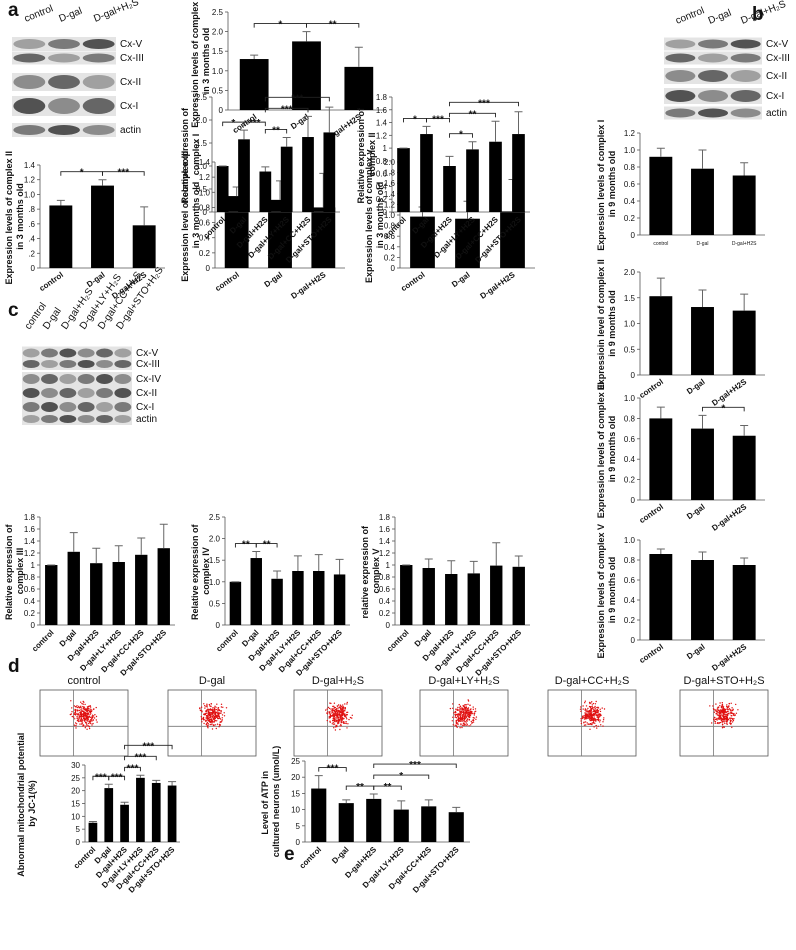  I want to click on significance-label: ***, so click(255, 123).